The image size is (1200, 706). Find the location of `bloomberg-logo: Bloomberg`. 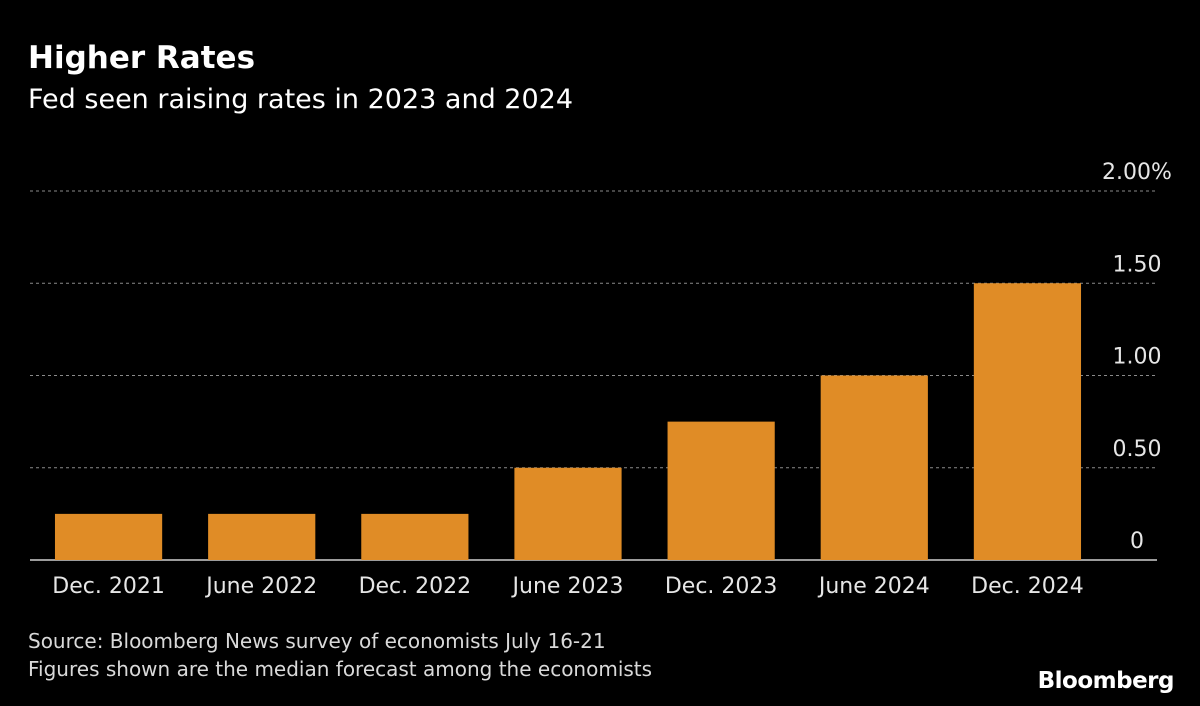

bloomberg-logo: Bloomberg is located at coordinates (1106, 681).